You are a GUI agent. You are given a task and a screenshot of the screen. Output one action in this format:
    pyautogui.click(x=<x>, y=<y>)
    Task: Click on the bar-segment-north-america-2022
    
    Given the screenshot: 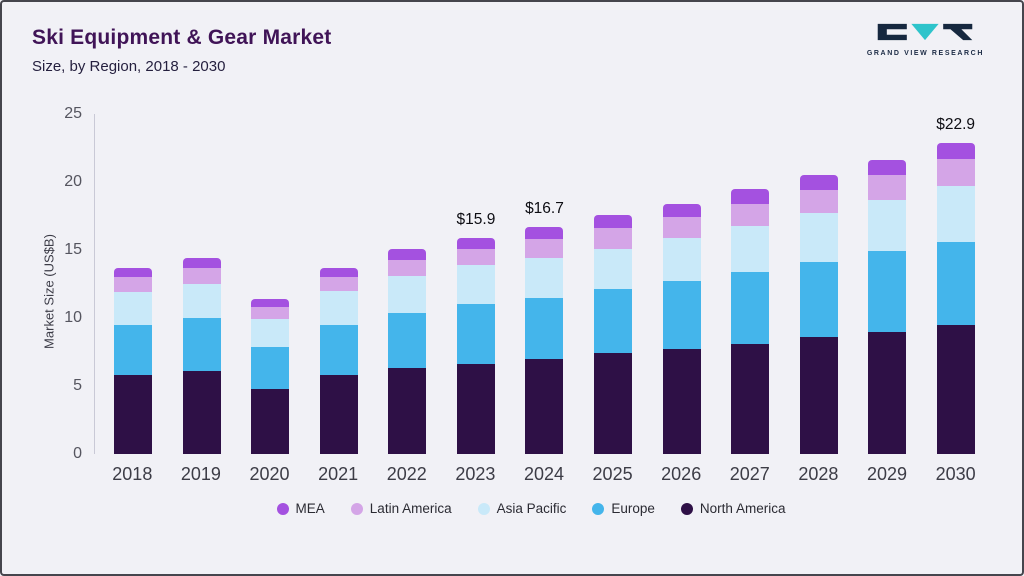 What is the action you would take?
    pyautogui.click(x=407, y=411)
    